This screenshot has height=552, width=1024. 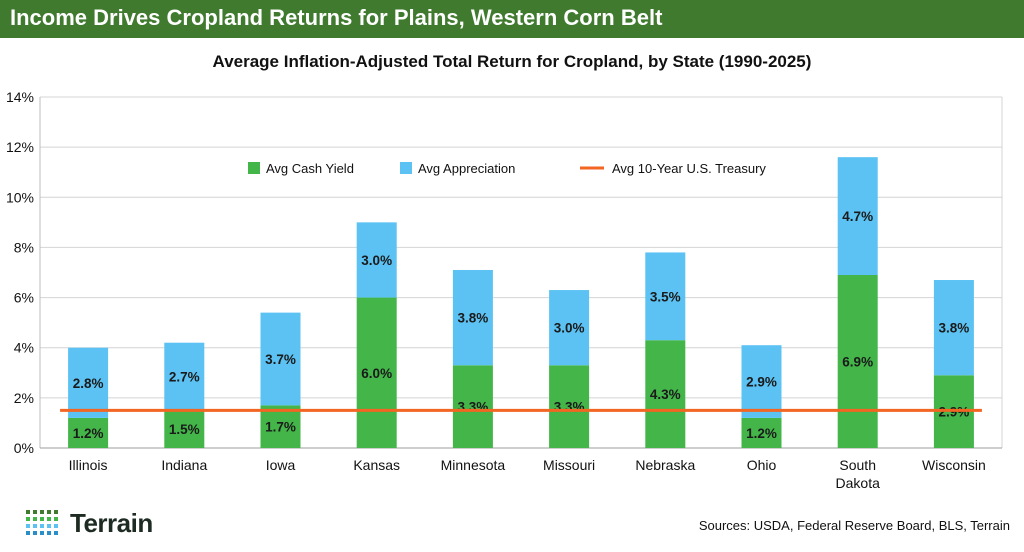 I want to click on data-label-cash-yield: 6.0%, so click(x=376, y=373).